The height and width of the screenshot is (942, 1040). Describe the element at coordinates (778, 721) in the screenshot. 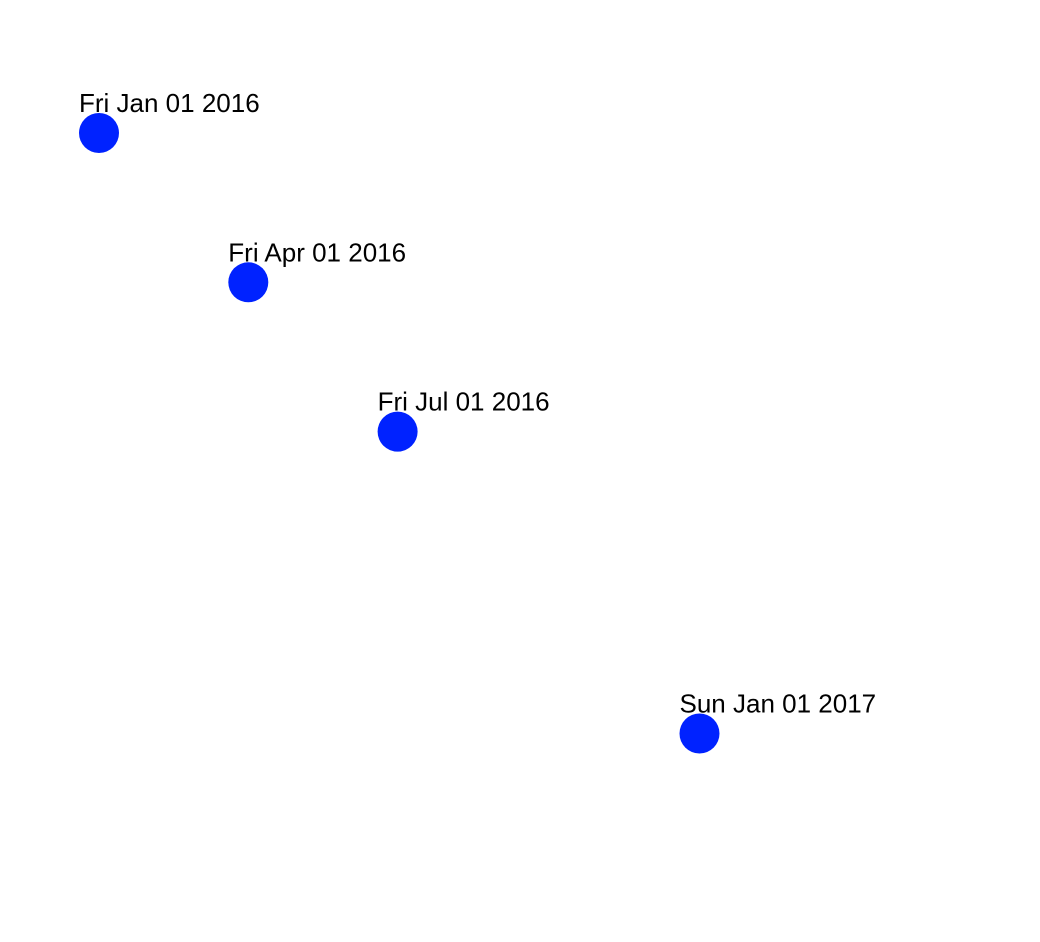

I see `data-point-group: Sun Jan 01 2017` at that location.